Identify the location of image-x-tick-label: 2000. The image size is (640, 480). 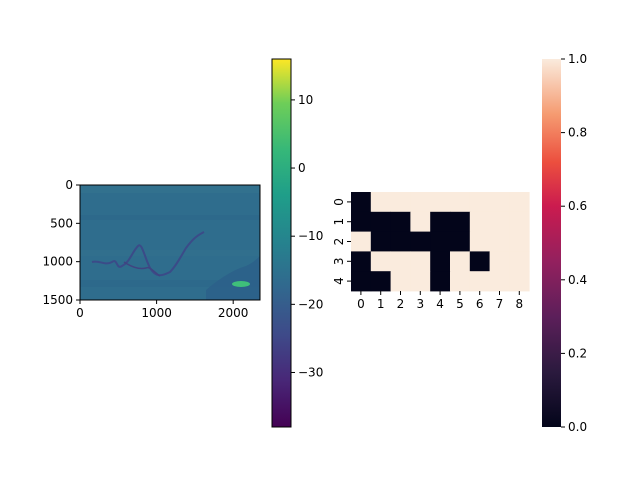
(233, 313).